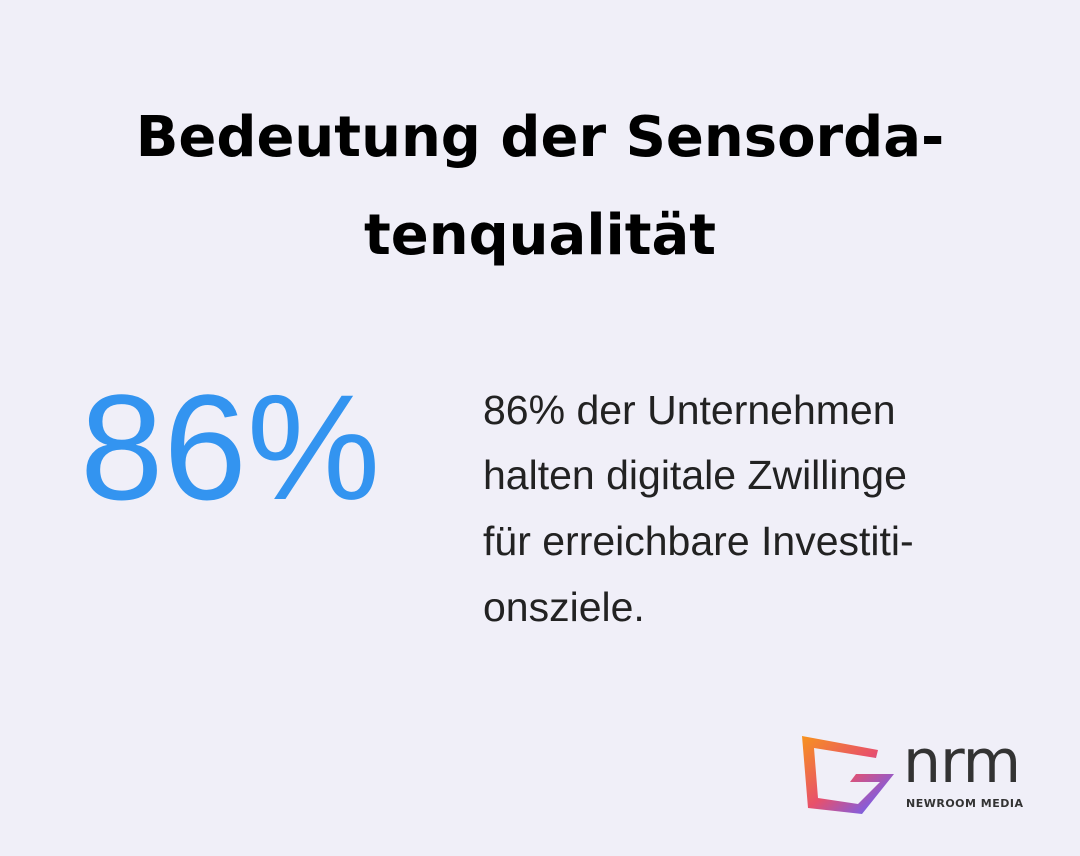  I want to click on logo-shape, so click(848, 775).